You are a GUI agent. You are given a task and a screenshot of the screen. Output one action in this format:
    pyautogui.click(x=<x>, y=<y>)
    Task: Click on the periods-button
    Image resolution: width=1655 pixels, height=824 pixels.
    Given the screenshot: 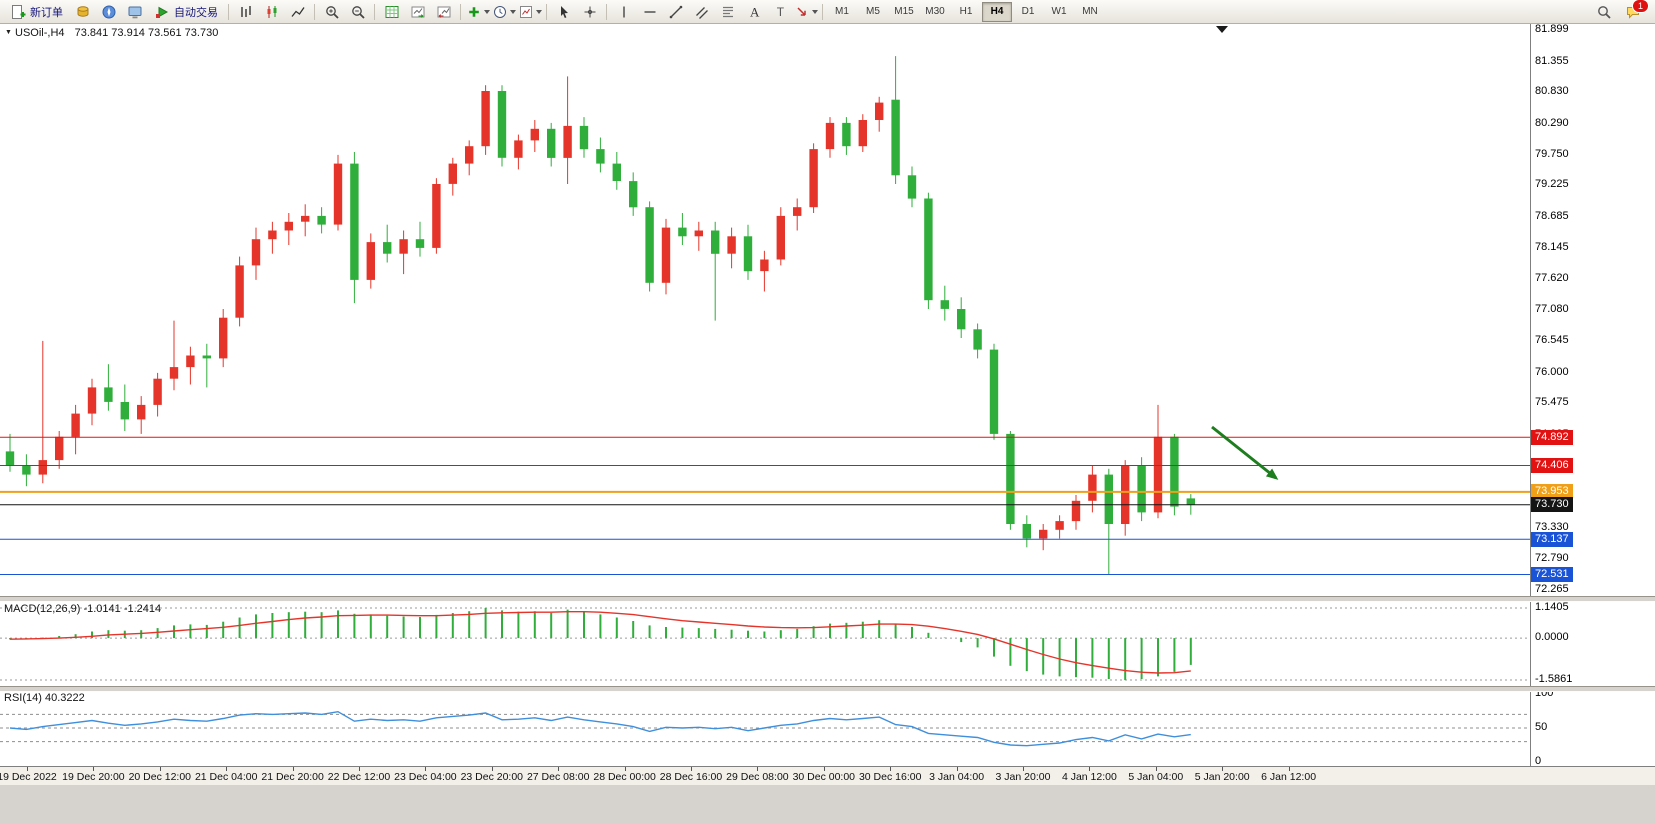 What is the action you would take?
    pyautogui.click(x=503, y=12)
    